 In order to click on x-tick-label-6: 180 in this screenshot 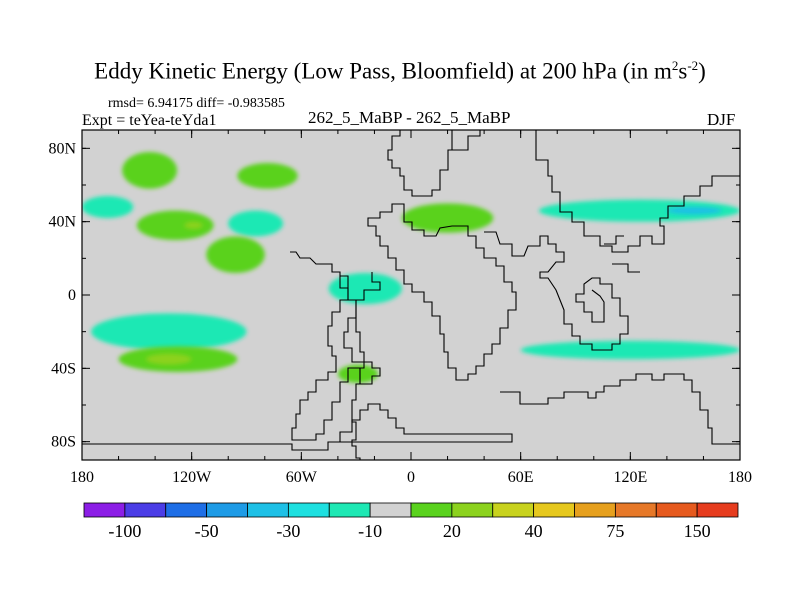, I will do `click(740, 477)`.